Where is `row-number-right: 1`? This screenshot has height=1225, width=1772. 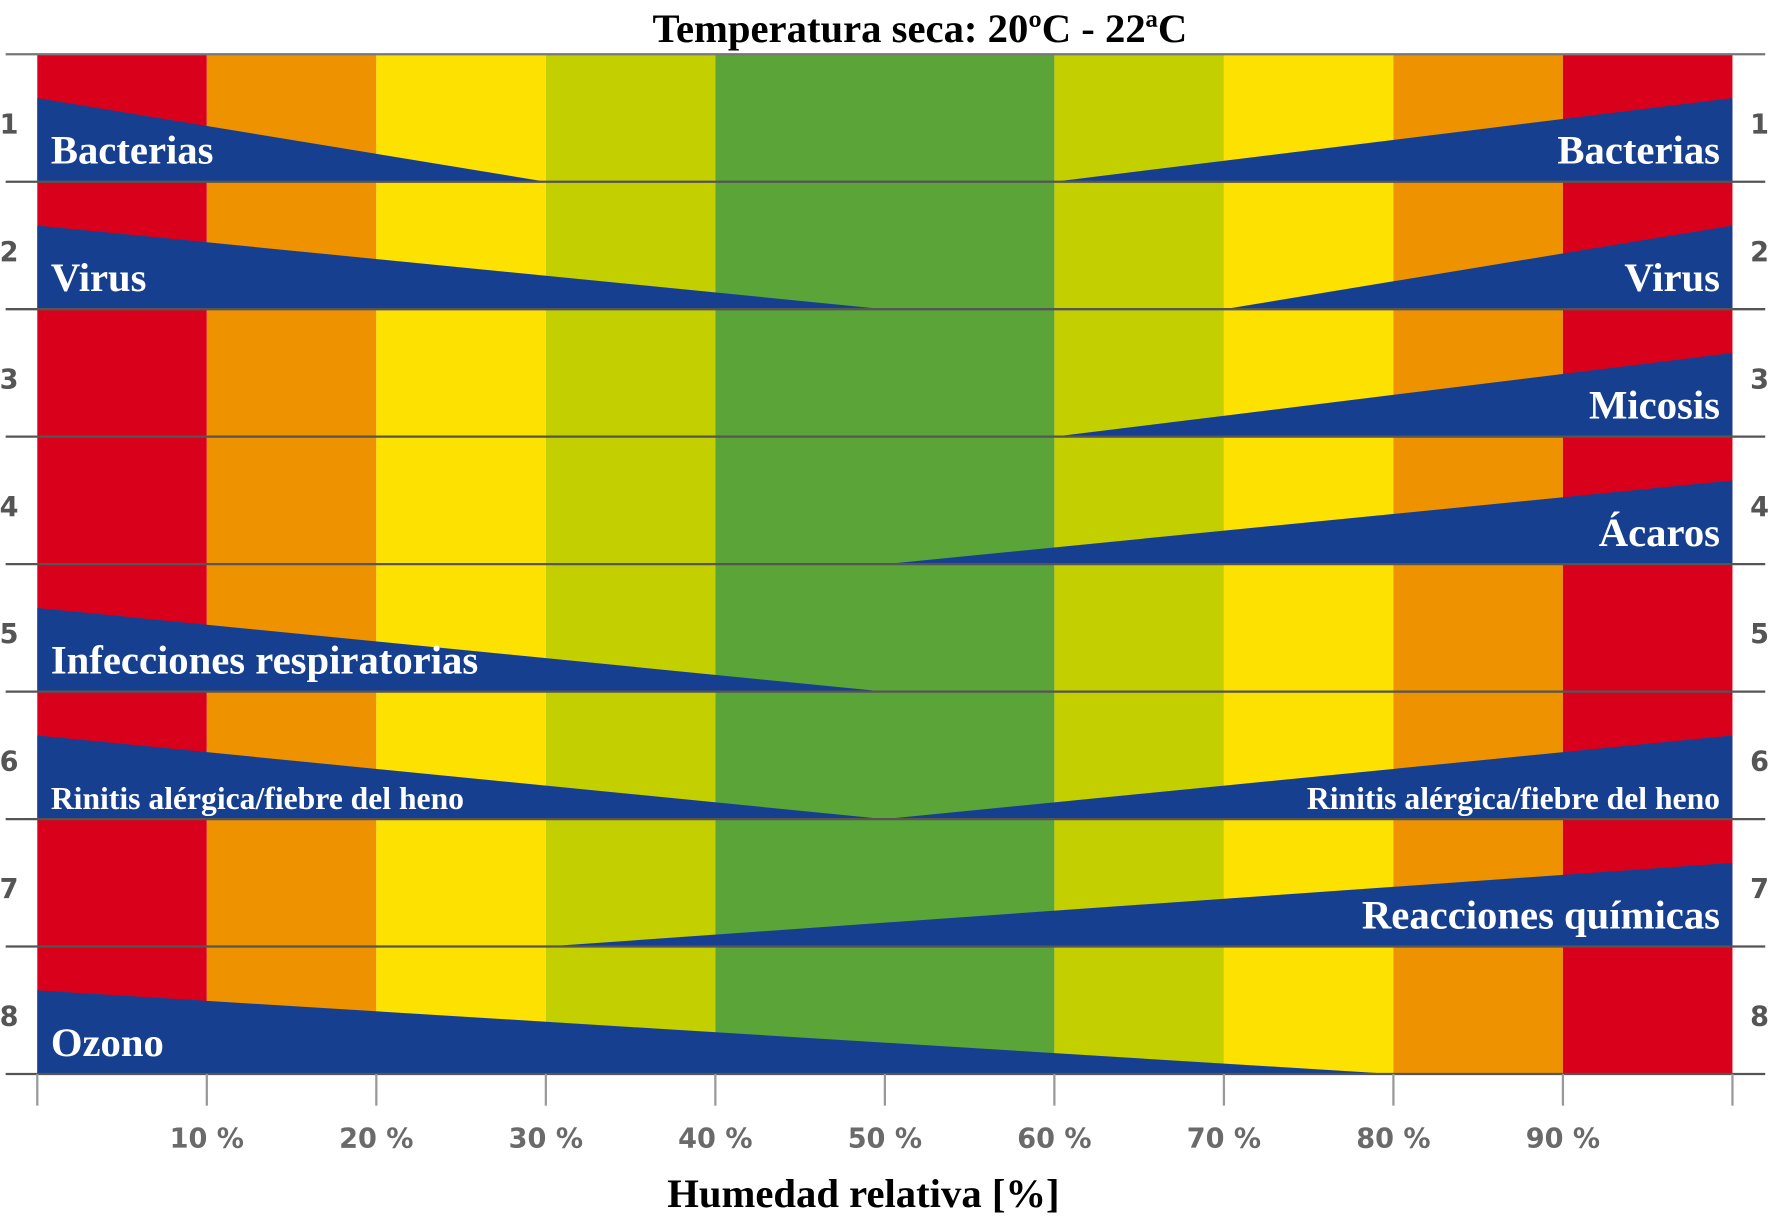
row-number-right: 1 is located at coordinates (1759, 124).